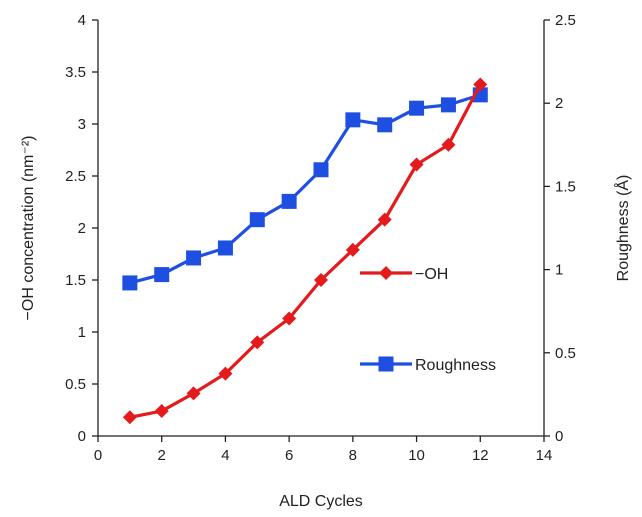  Describe the element at coordinates (225, 455) in the screenshot. I see `x-tick-label: 4` at that location.